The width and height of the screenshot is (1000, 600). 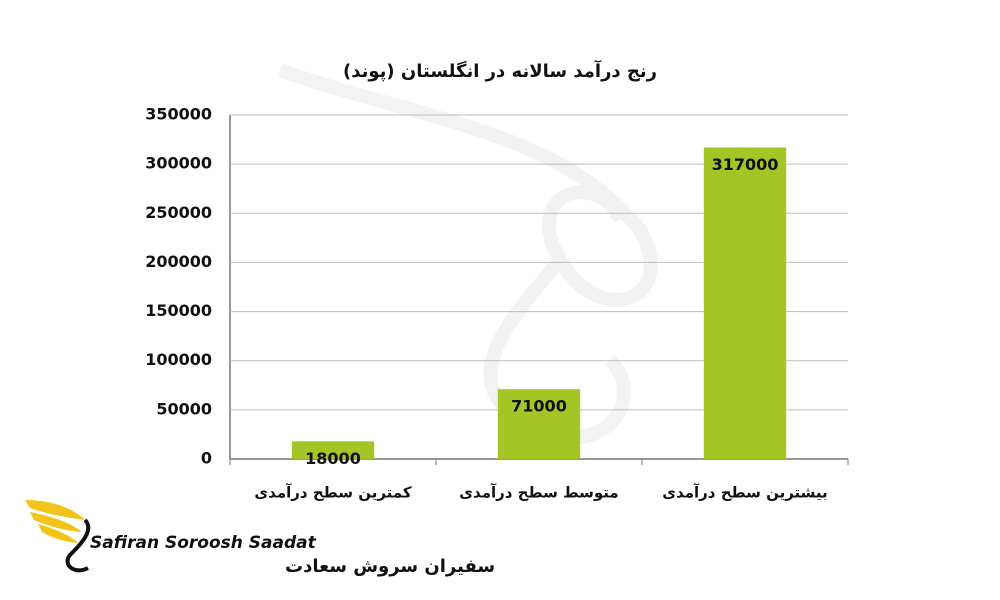 I want to click on value-label: 18000, so click(x=333, y=458).